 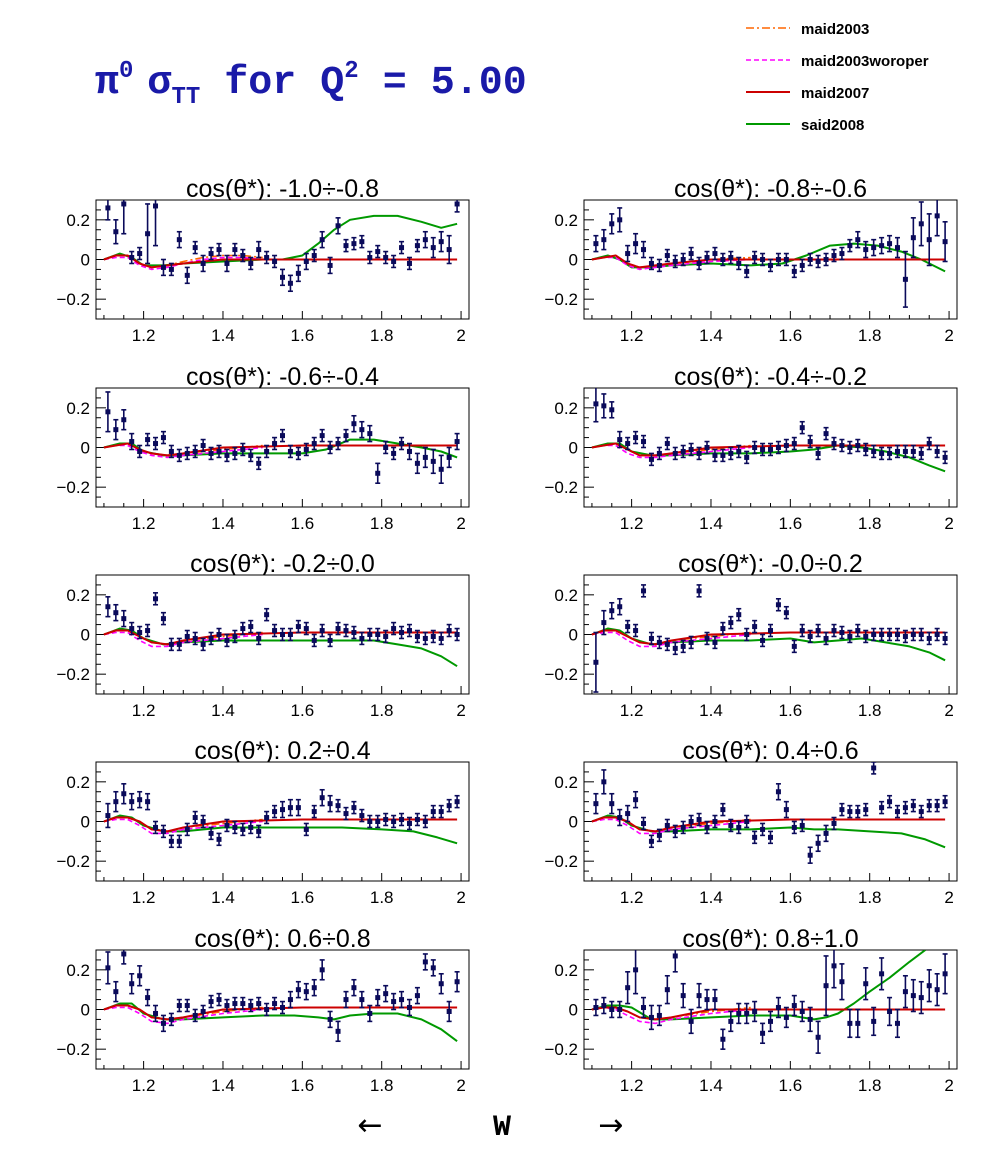 I want to click on x-tick-label: 1.6, so click(x=791, y=897).